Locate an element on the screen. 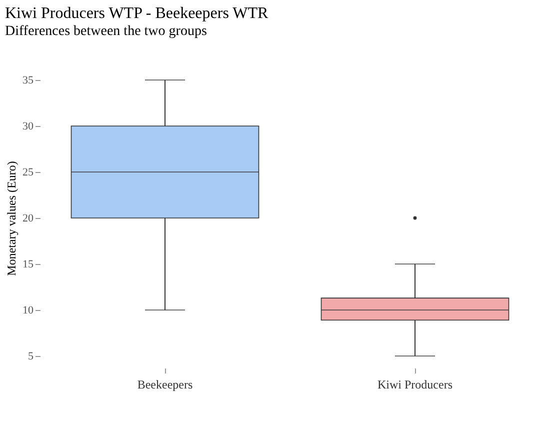  y-tick-label: 5 is located at coordinates (31, 356).